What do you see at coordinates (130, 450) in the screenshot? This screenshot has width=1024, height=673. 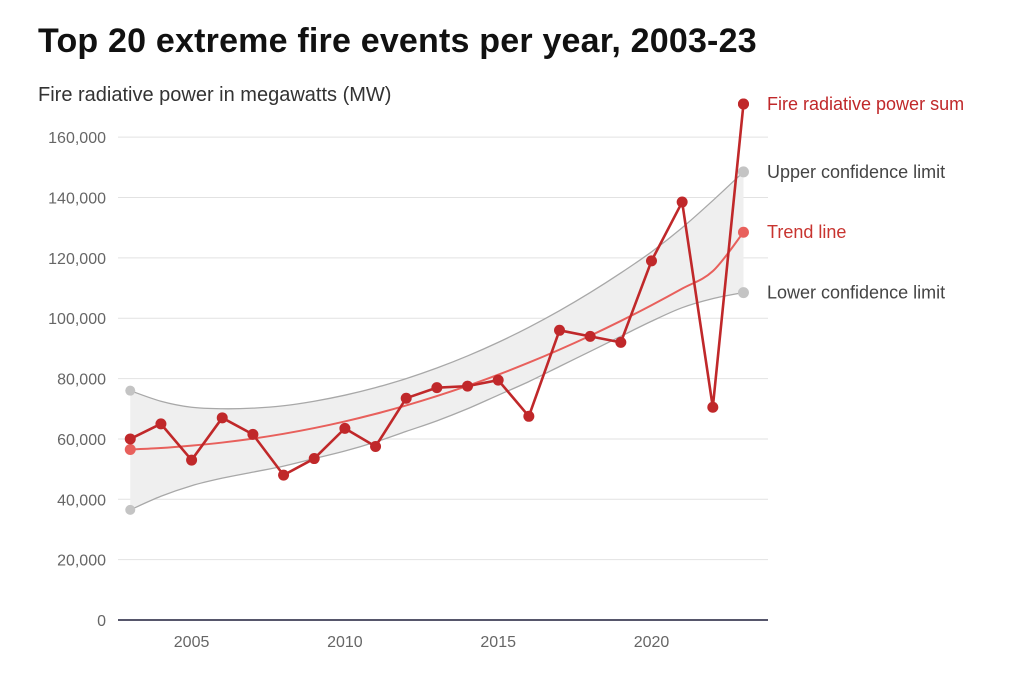 I see `trend-start-point` at bounding box center [130, 450].